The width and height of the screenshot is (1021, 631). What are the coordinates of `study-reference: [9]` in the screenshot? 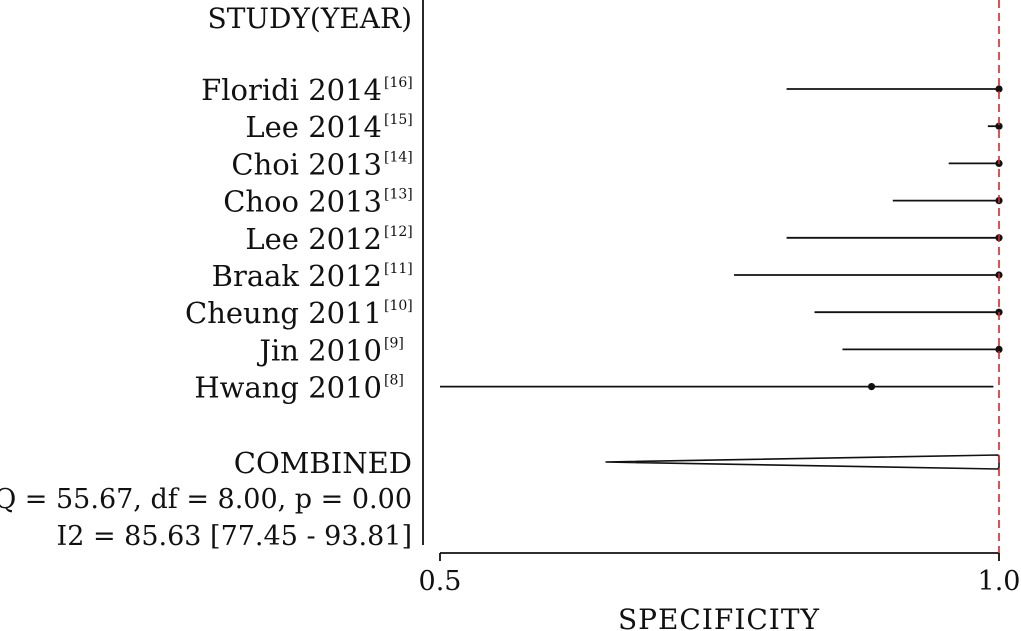 It's located at (394, 343).